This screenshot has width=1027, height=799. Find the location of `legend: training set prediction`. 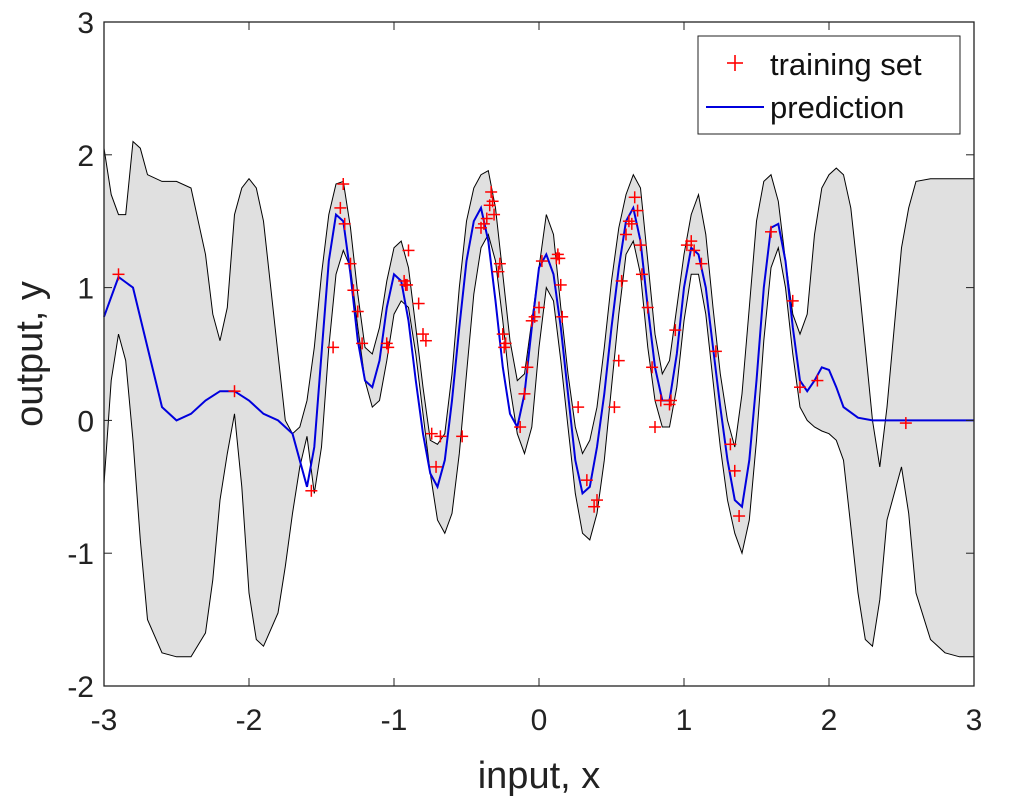

legend: training set prediction is located at coordinates (829, 85).